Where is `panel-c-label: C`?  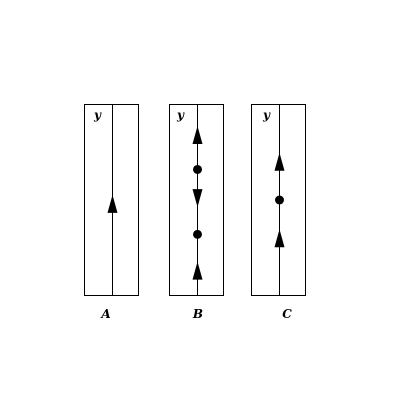
panel-c-label: C is located at coordinates (287, 314).